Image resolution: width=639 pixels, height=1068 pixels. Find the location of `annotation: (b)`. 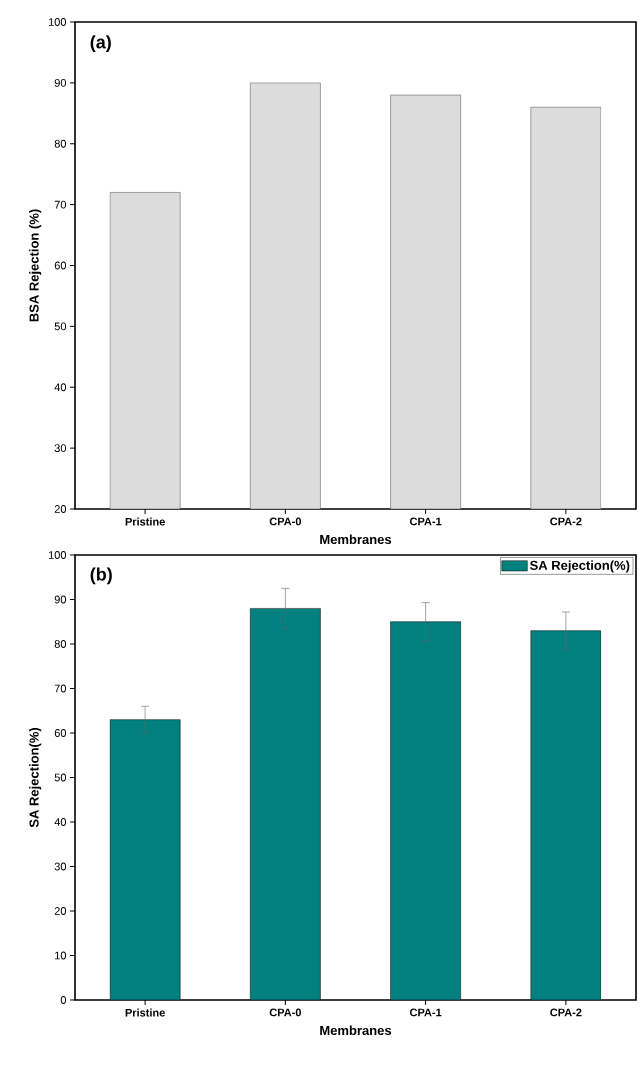

annotation: (b) is located at coordinates (101, 576).